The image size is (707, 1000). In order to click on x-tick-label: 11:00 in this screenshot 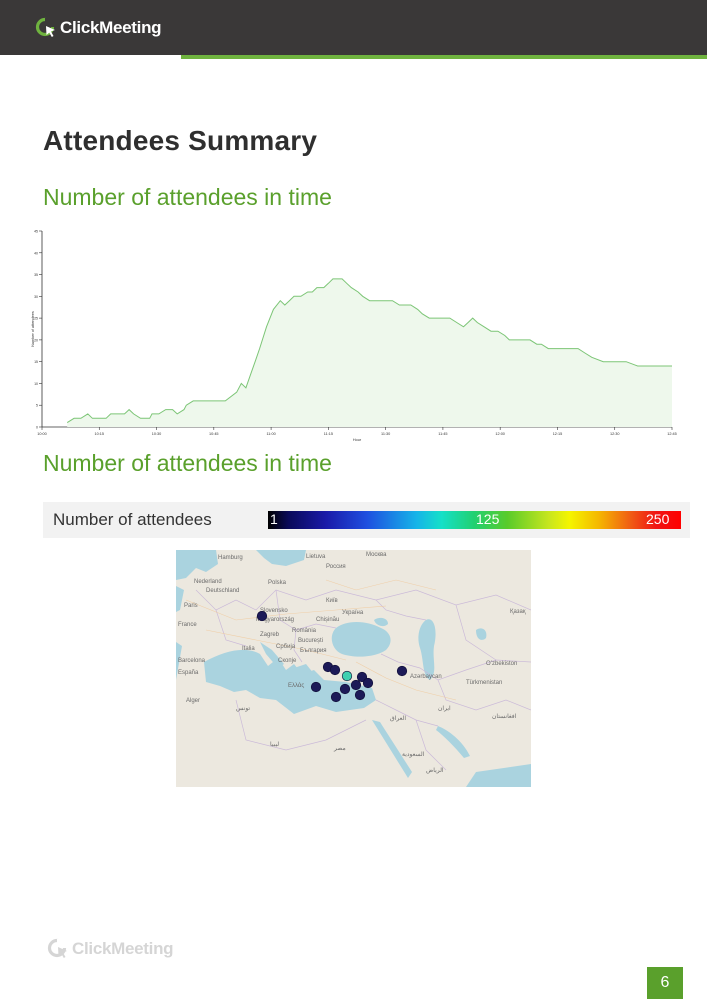, I will do `click(270, 434)`.